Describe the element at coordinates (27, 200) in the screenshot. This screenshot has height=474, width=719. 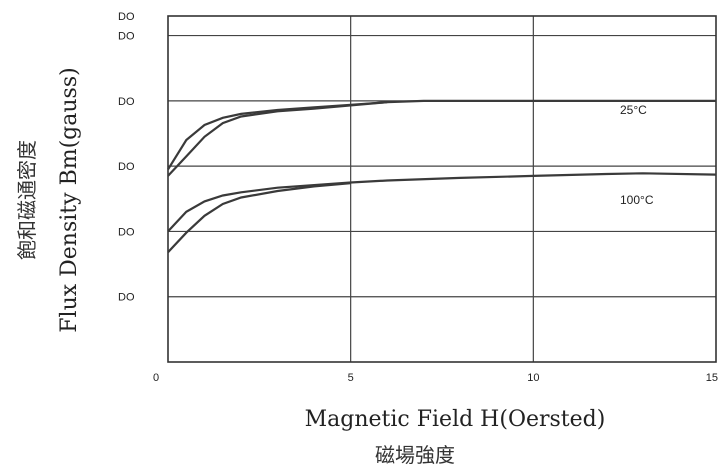
I see `y-axis-label-chinese: 飽和磁通密度` at that location.